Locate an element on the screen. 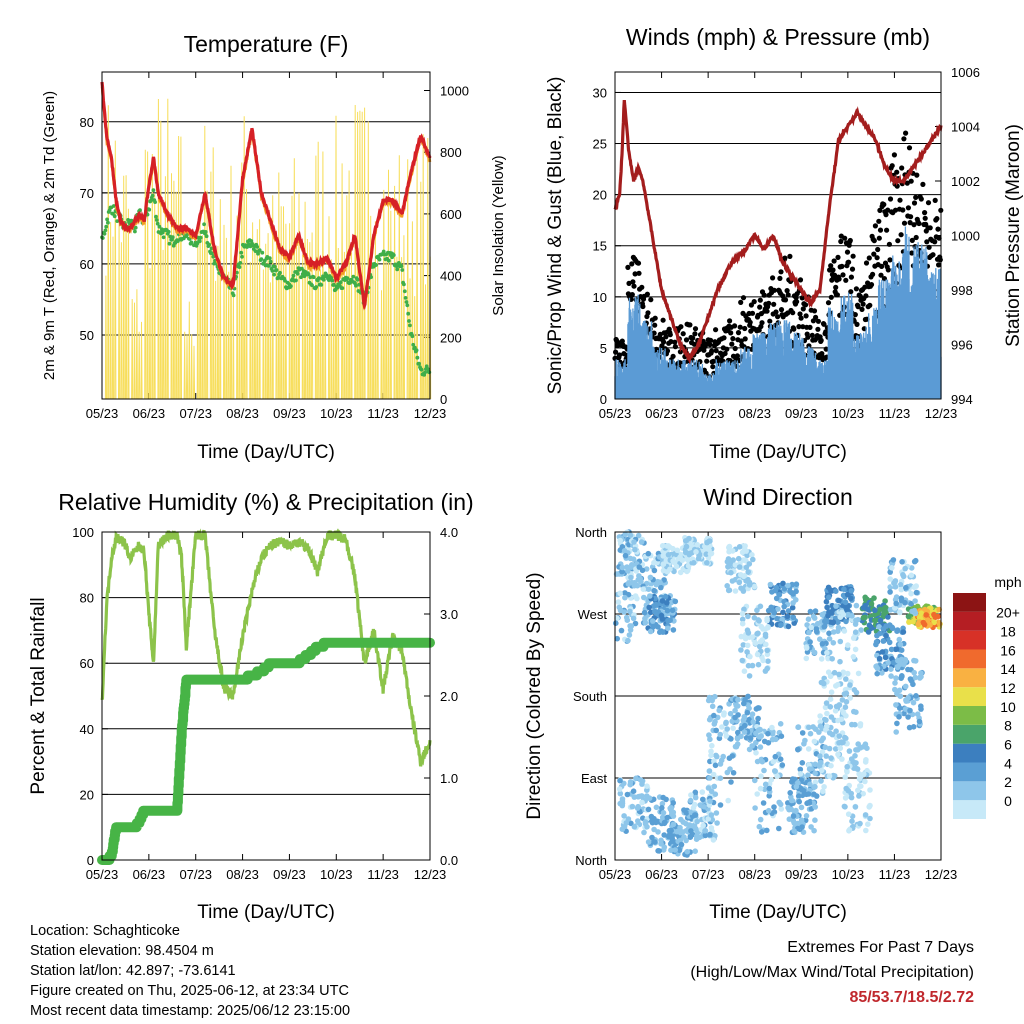 Image resolution: width=1024 pixels, height=1024 pixels. humidity-line is located at coordinates (266, 647).